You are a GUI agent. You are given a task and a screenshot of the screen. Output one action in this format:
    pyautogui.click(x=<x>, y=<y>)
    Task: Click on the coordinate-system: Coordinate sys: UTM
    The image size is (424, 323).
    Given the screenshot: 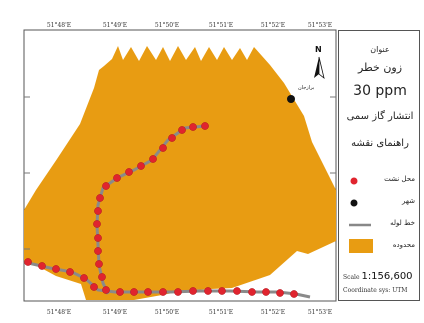 What is the action you would take?
    pyautogui.click(x=375, y=290)
    